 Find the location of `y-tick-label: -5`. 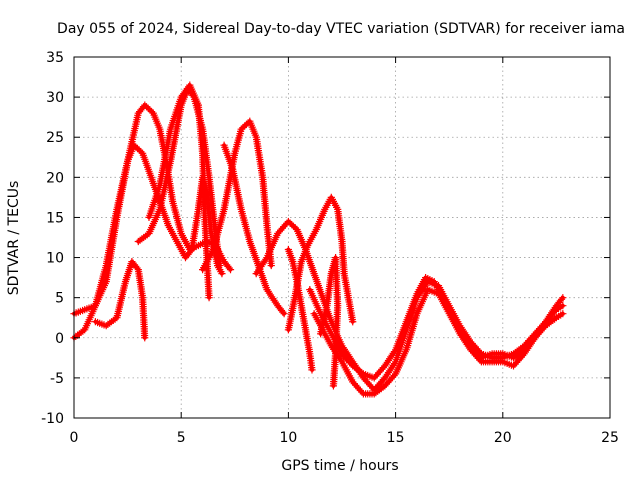

y-tick-label: -5 is located at coordinates (57, 379).